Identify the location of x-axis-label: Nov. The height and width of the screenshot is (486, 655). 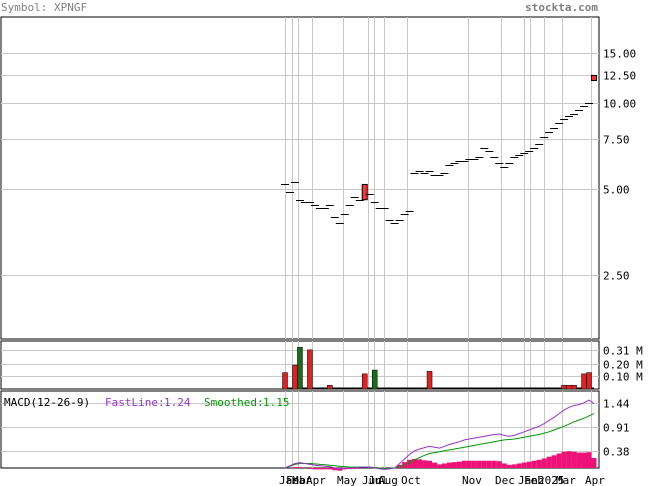
(472, 480).